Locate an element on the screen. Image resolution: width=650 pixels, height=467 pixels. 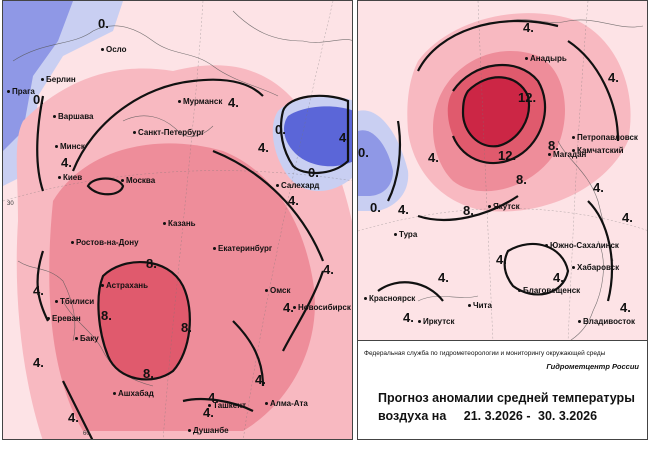
city-label: Южно-Сахалинск is located at coordinates (582, 245).